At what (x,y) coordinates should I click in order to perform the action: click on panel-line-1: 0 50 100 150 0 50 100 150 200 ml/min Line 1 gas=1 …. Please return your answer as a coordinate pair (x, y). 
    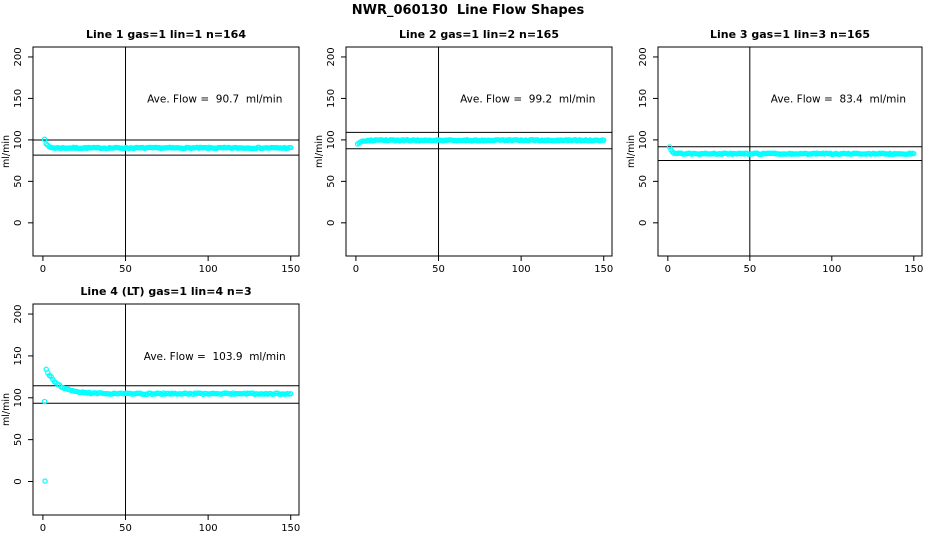
    Looking at the image, I should click on (150, 151).